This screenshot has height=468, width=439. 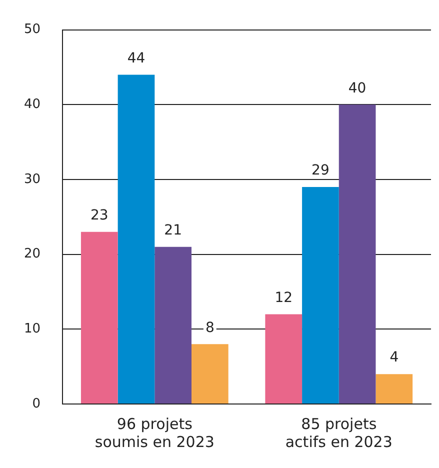 What do you see at coordinates (283, 298) in the screenshot?
I see `data-label: 12` at bounding box center [283, 298].